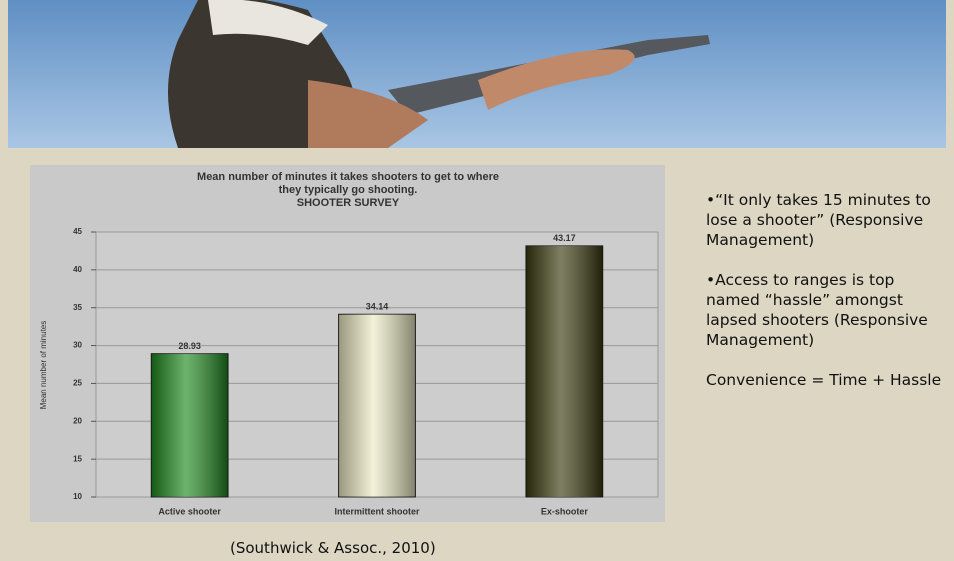  What do you see at coordinates (77, 420) in the screenshot?
I see `y-tick-label: 20` at bounding box center [77, 420].